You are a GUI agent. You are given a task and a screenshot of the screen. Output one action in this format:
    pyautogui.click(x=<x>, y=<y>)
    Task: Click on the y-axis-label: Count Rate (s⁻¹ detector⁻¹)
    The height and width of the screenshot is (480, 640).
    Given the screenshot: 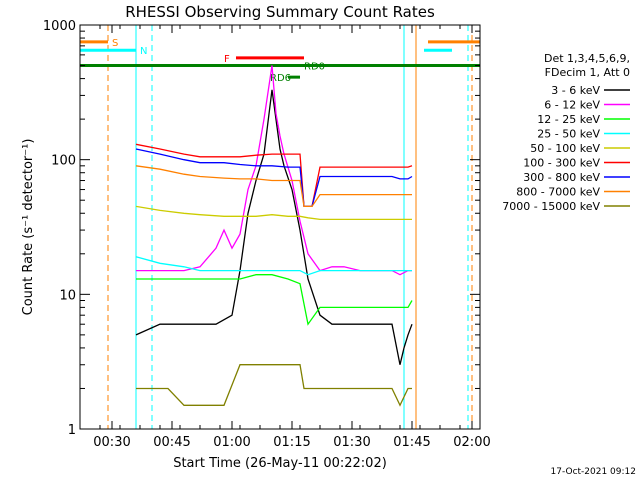 What is the action you would take?
    pyautogui.click(x=28, y=227)
    